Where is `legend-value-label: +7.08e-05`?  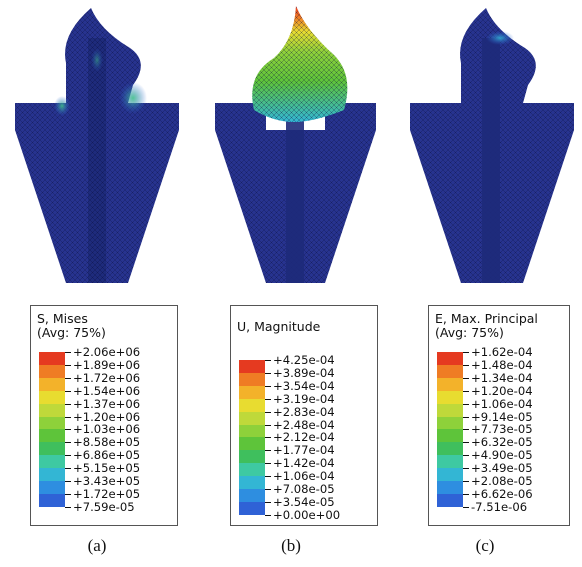
legend-value-label: +7.08e-05 is located at coordinates (304, 489).